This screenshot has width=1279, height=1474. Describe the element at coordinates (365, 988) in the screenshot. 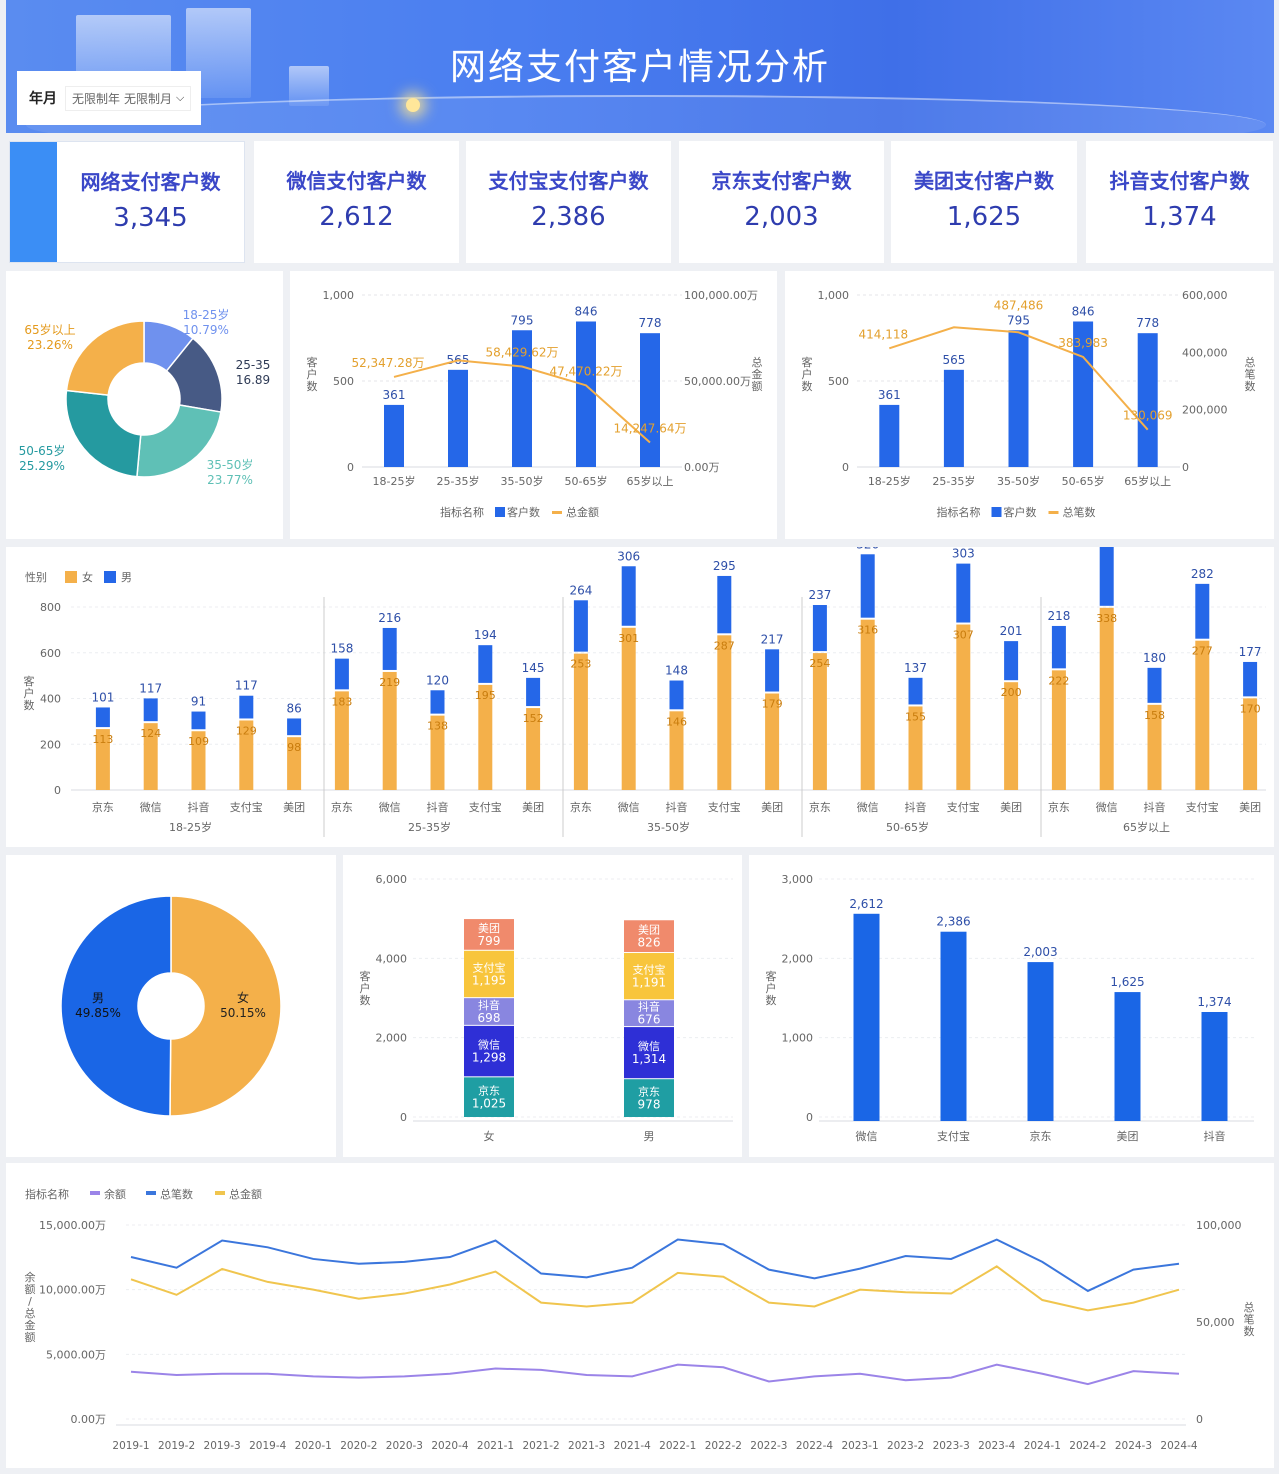

I see `y-axis-label: 户` at that location.